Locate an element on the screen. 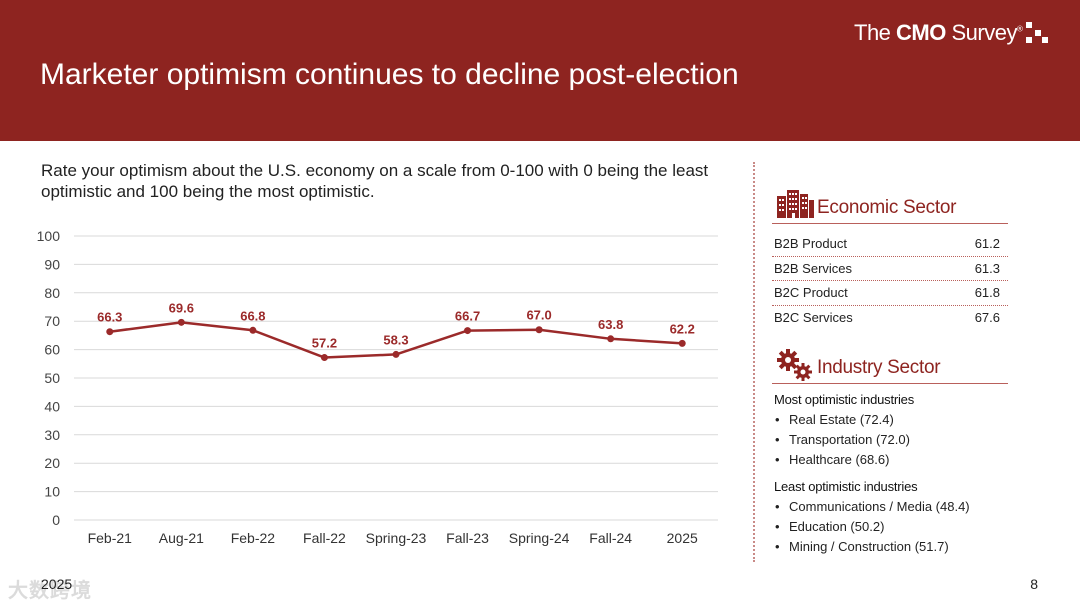 The width and height of the screenshot is (1080, 608). logo-bold: CMO is located at coordinates (921, 32).